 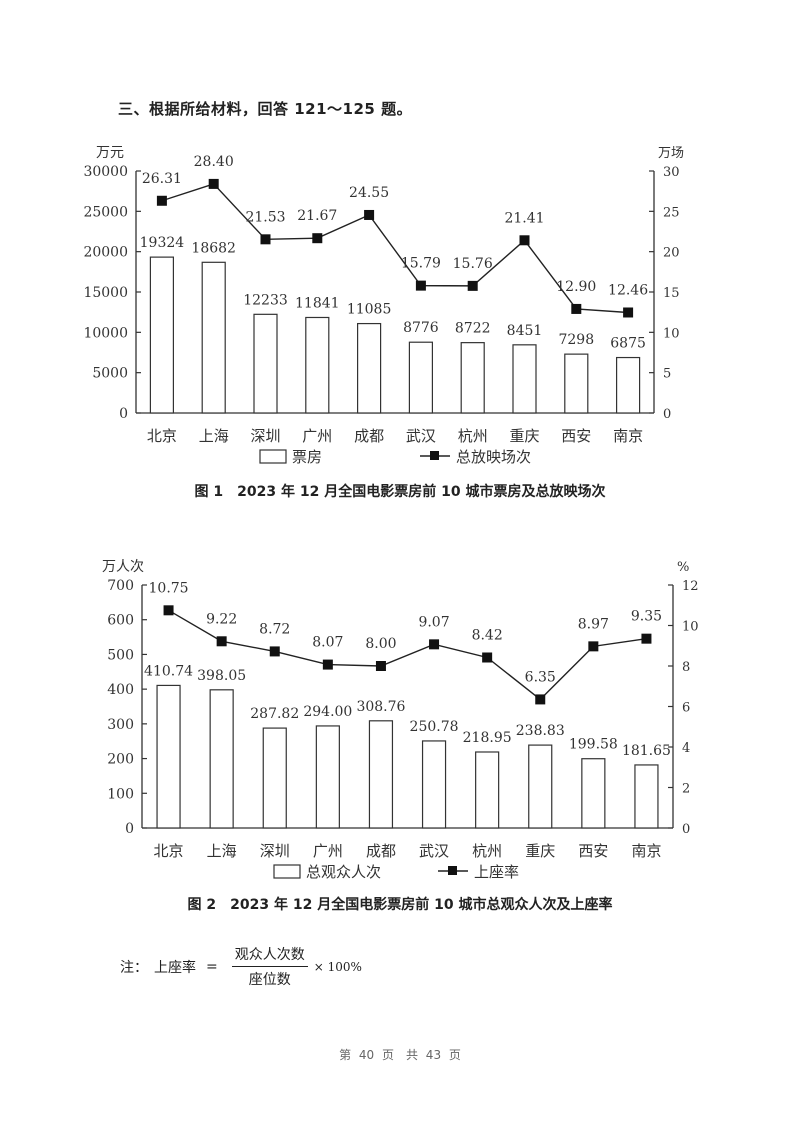 I want to click on bar-value-label: 287.82, so click(x=274, y=714).